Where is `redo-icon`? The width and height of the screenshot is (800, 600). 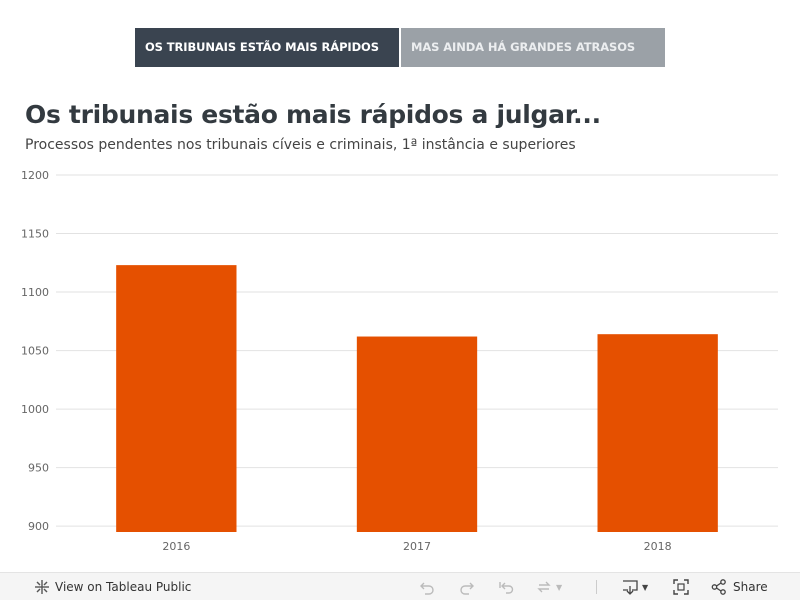
redo-icon is located at coordinates (467, 587).